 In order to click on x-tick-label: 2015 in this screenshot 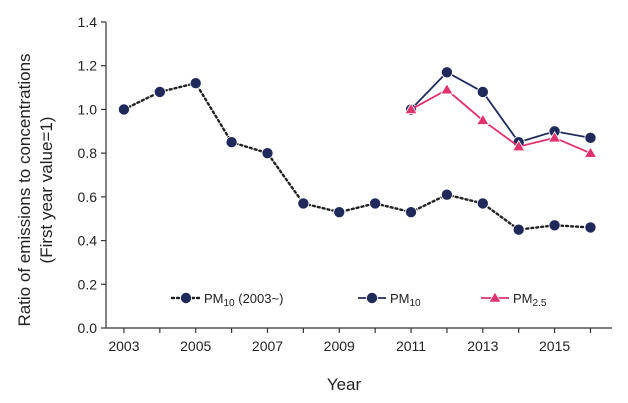, I will do `click(554, 346)`.